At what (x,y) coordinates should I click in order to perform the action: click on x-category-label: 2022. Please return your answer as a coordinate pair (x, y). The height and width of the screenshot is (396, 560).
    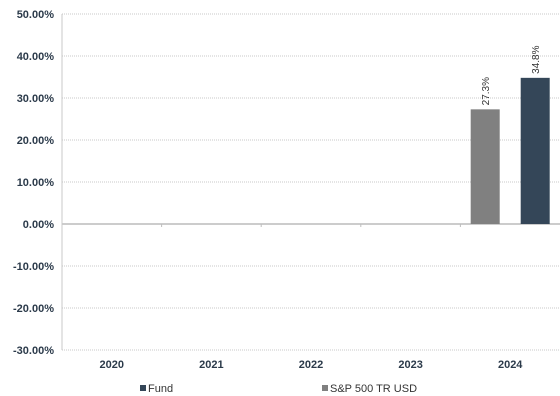
    Looking at the image, I should click on (311, 365).